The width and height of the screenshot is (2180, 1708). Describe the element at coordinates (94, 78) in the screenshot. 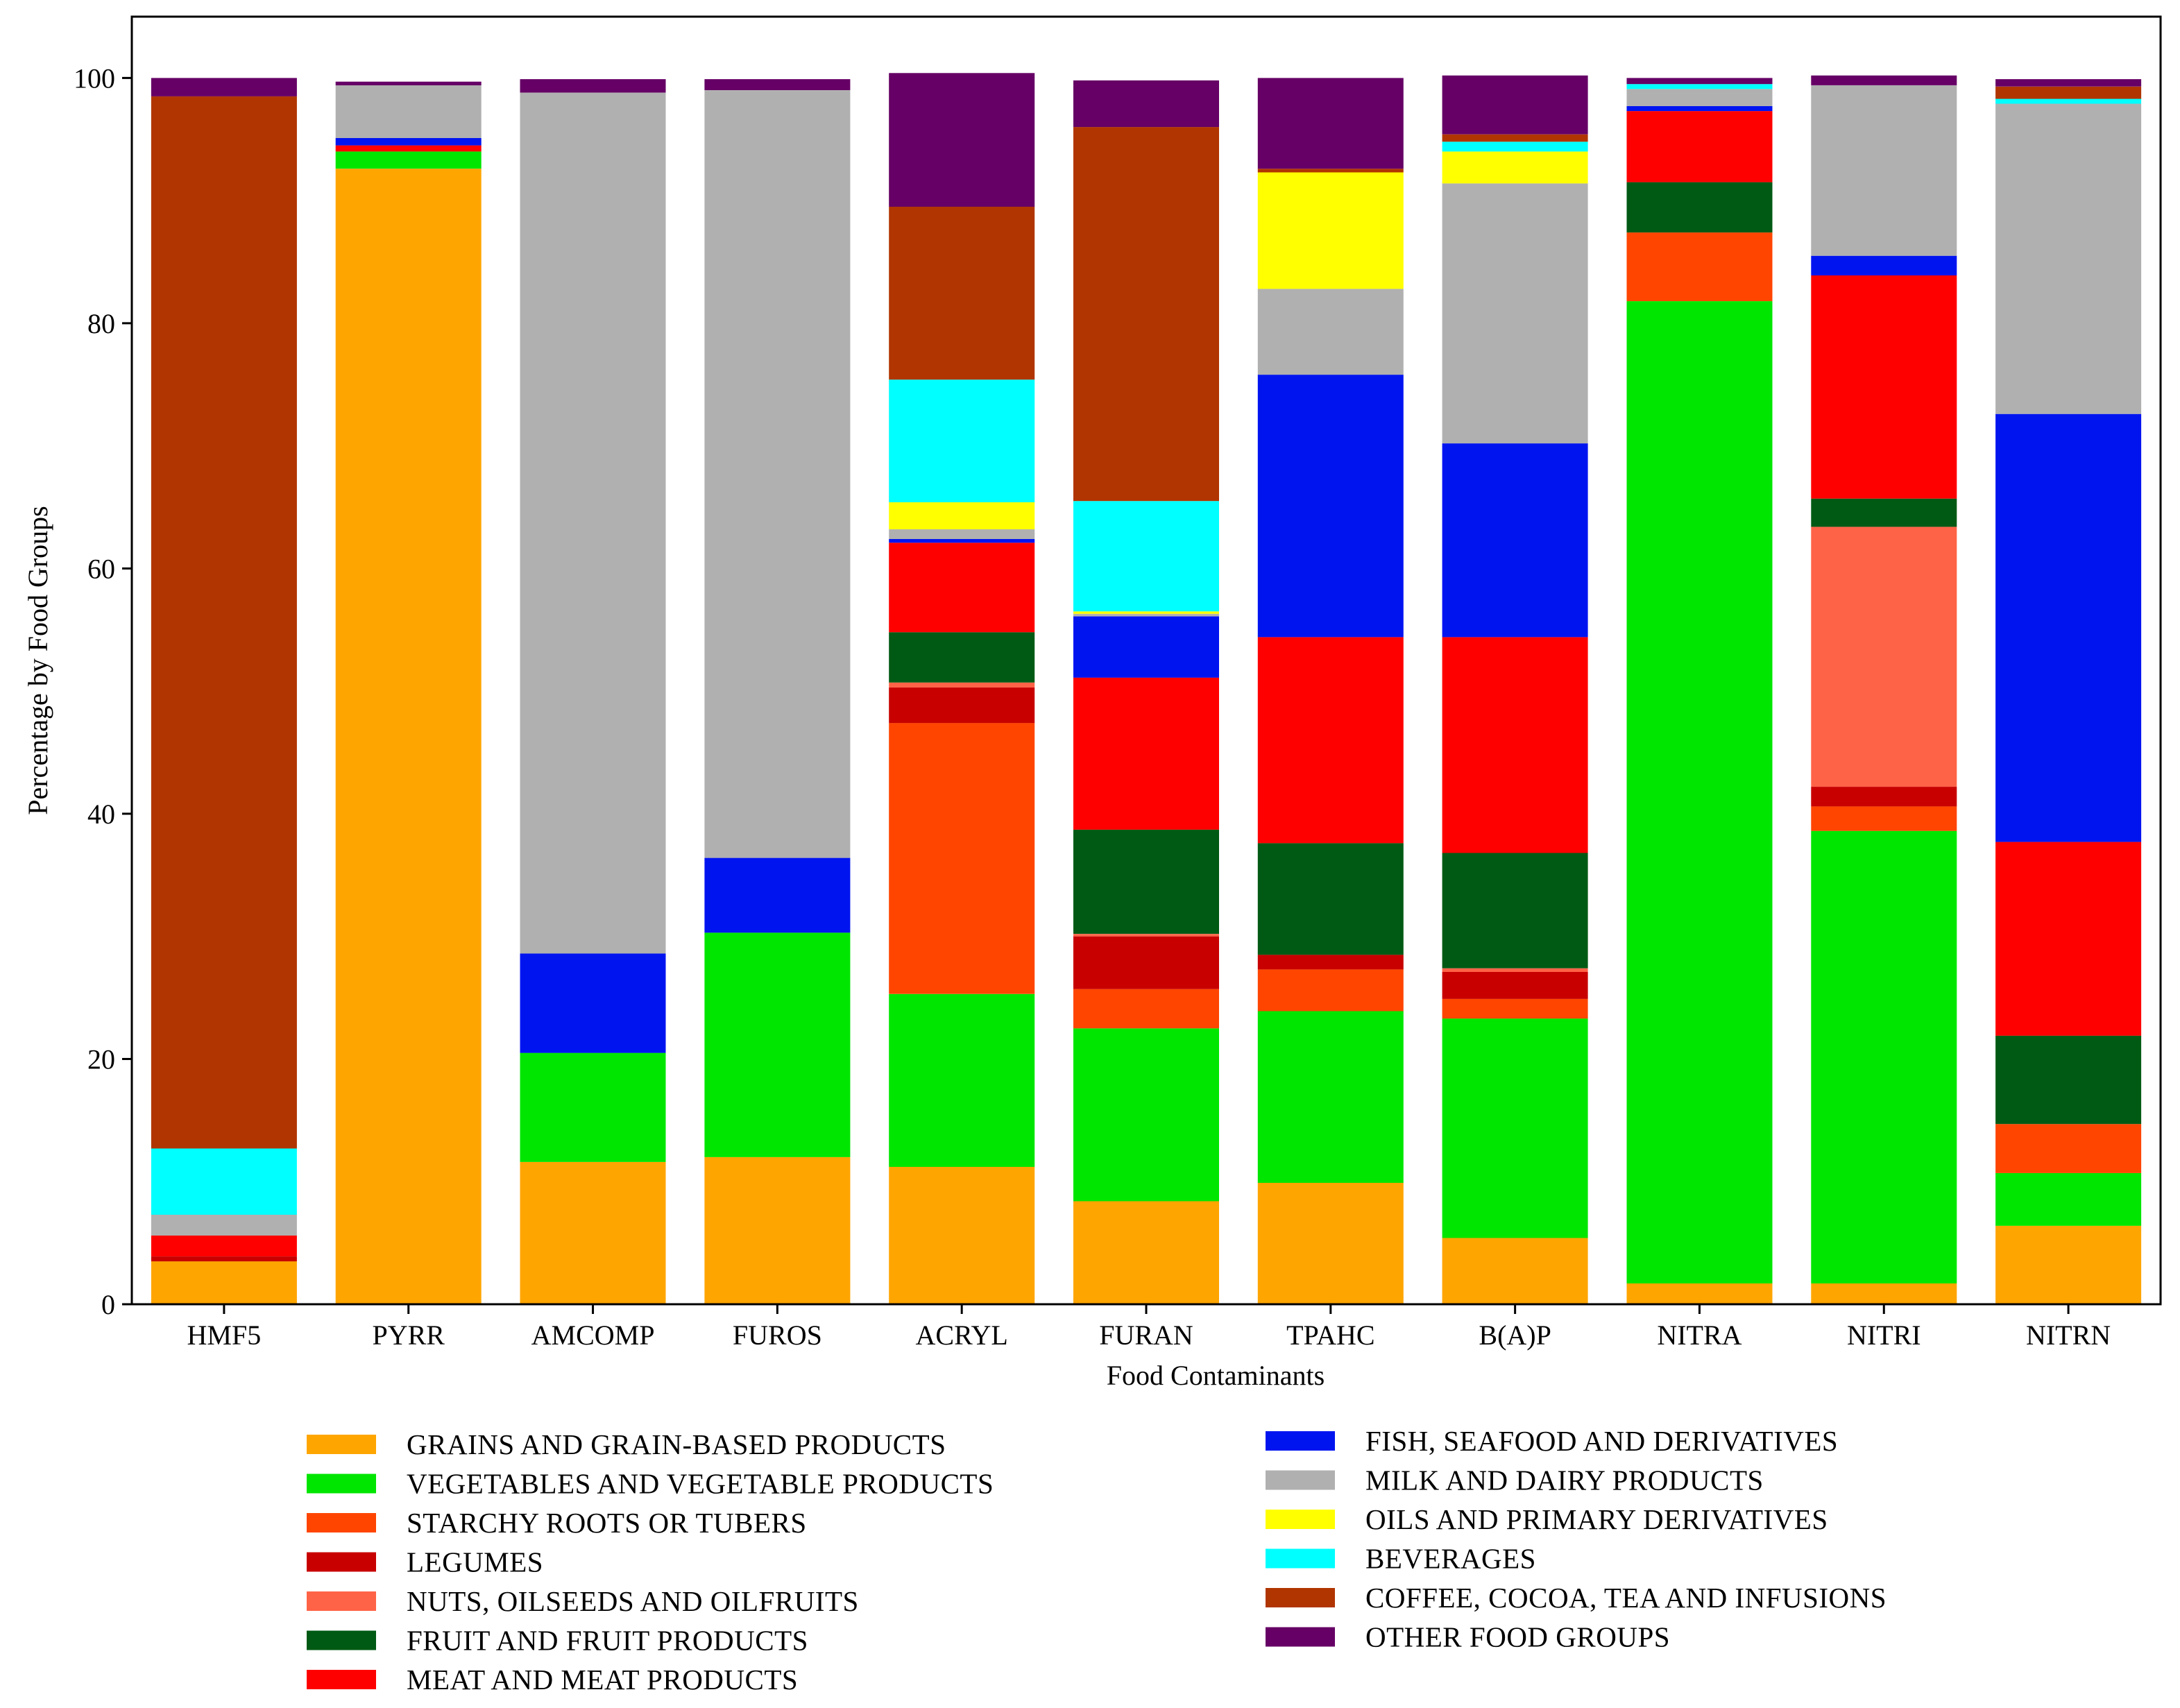

I see `y-tick-label: 100` at that location.